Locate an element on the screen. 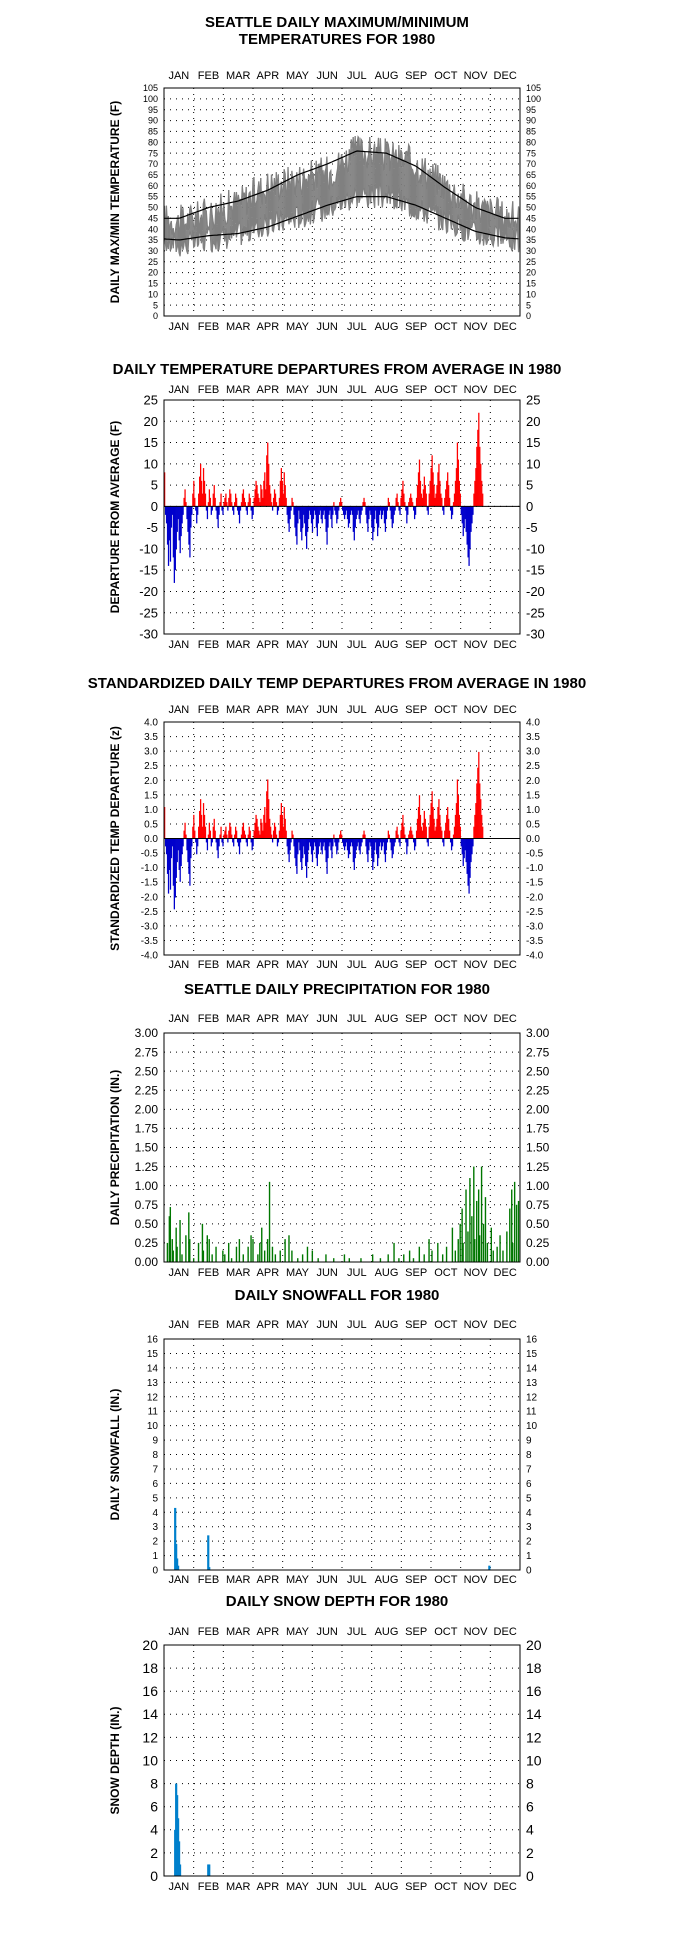 This screenshot has width=674, height=1940. ytick-left-label: 11 is located at coordinates (153, 1412).